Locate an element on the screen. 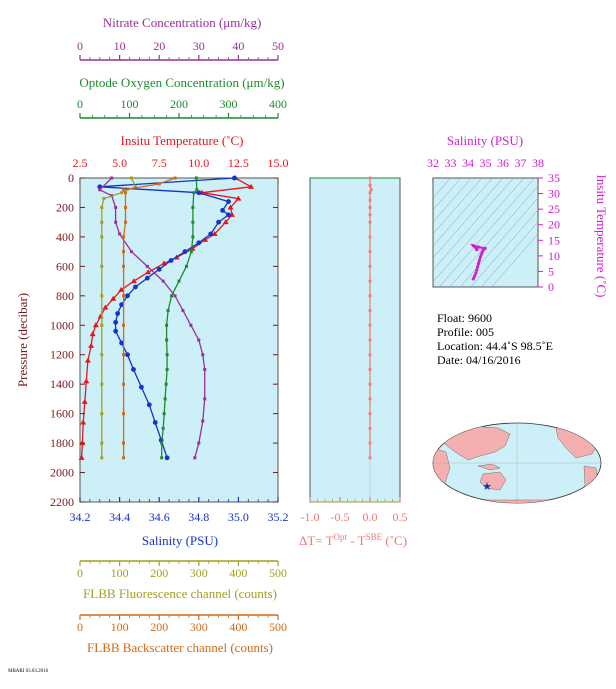 Image resolution: width=616 pixels, height=689 pixels. salinity-tick-label: 34.4 is located at coordinates (119, 517).